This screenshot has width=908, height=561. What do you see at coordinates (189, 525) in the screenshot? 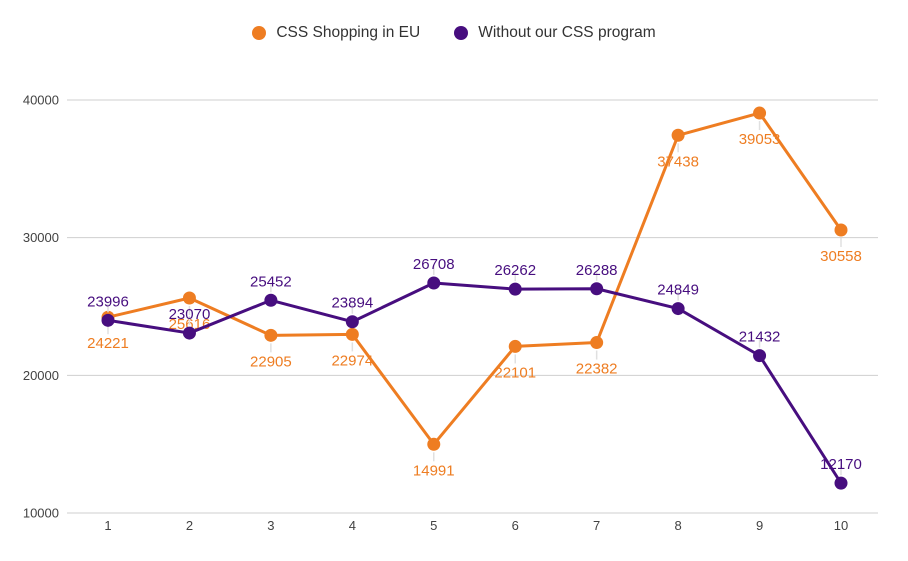
I see `x-tick-label: 2` at bounding box center [189, 525].